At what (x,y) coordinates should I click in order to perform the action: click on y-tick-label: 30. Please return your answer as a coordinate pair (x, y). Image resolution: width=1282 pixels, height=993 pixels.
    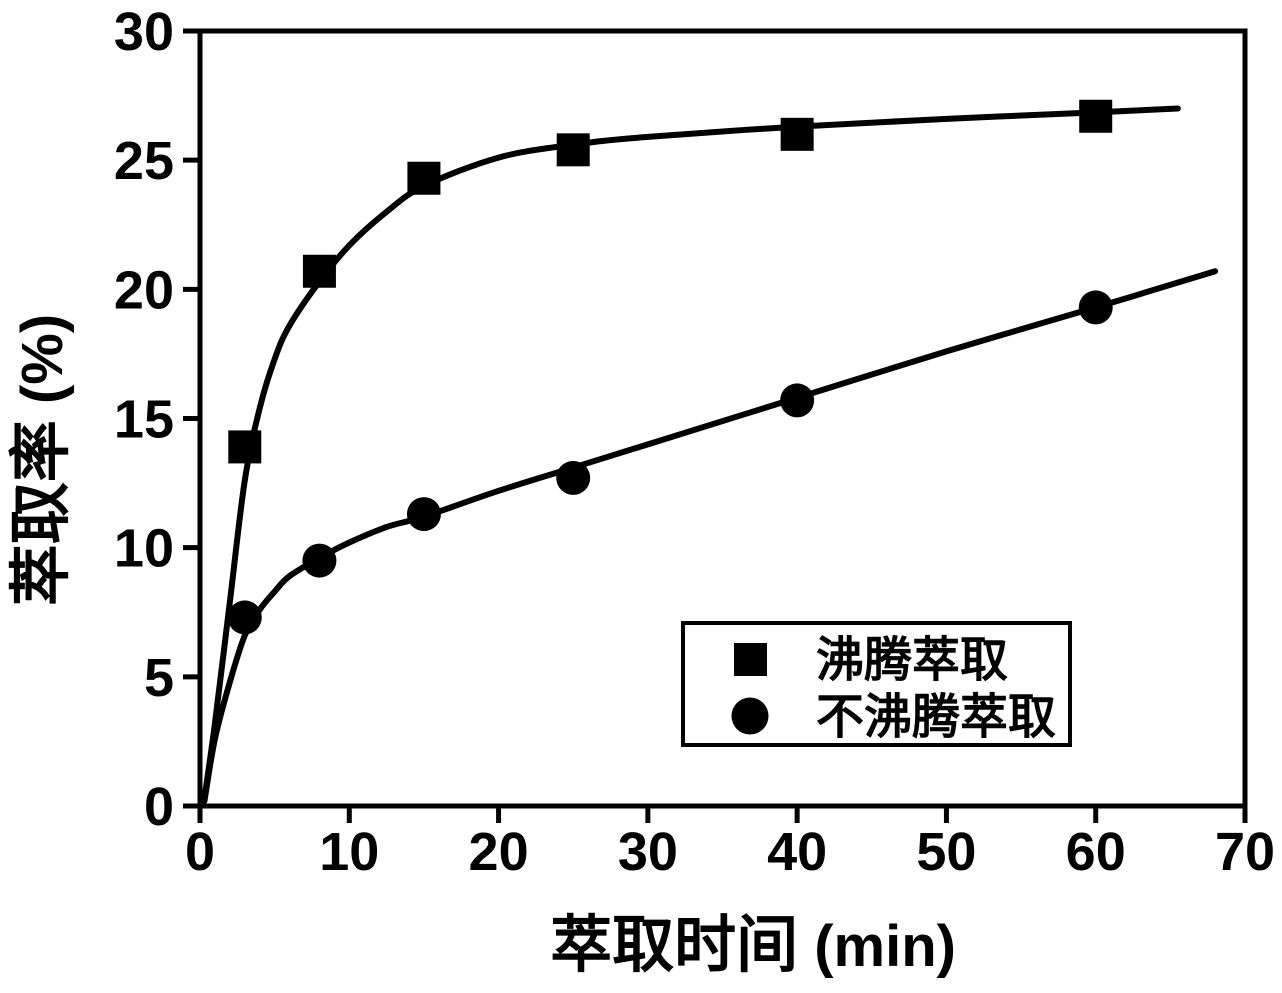
    Looking at the image, I should click on (144, 32).